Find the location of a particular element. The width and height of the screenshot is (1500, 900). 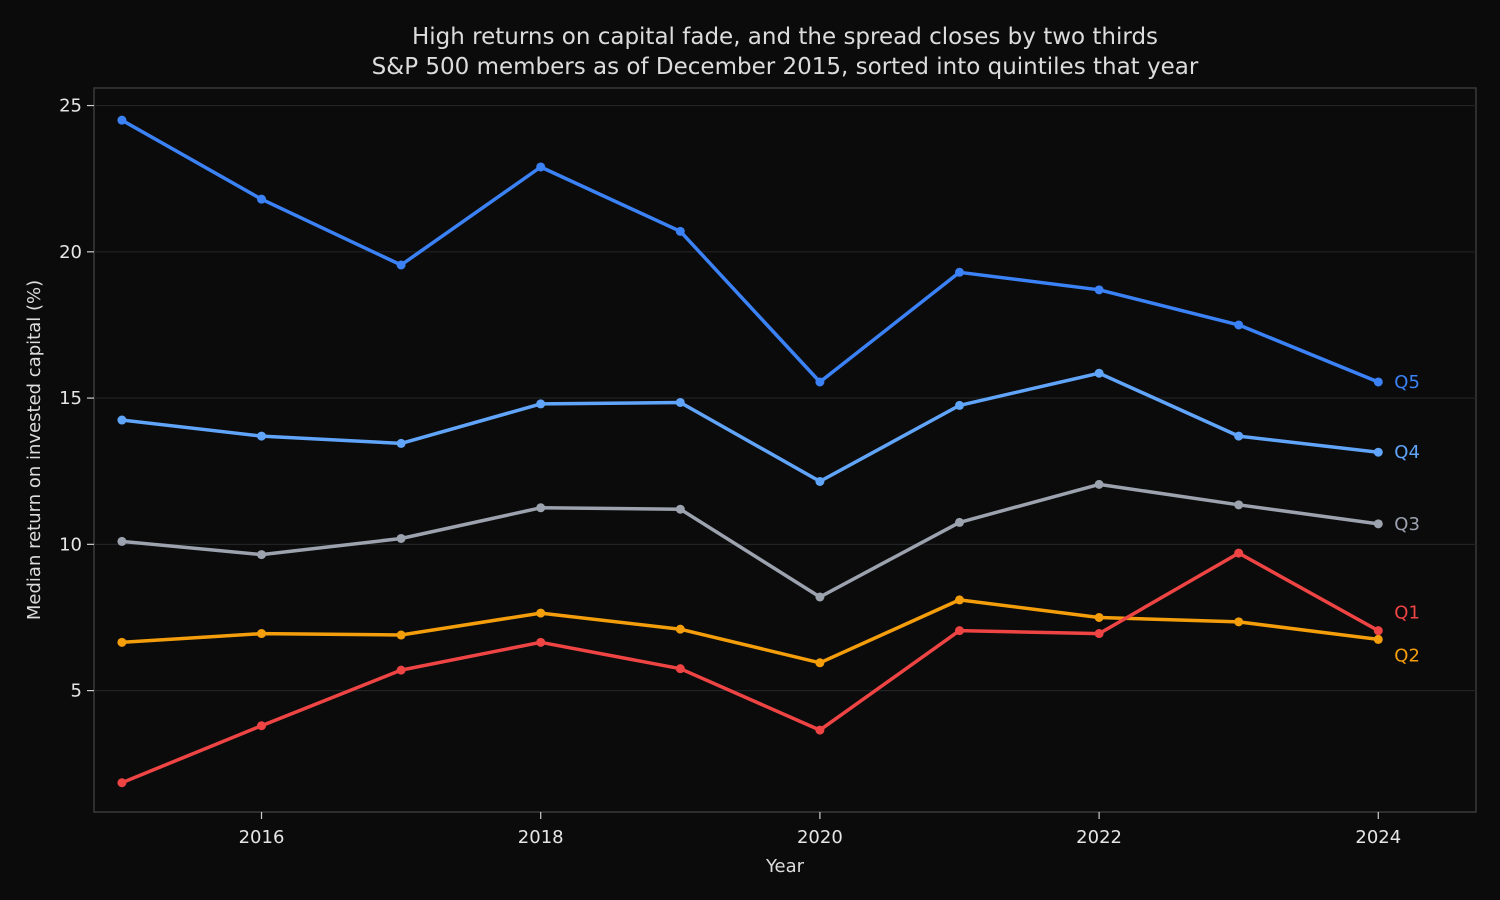

x-tick-label: 2022 is located at coordinates (1099, 837).